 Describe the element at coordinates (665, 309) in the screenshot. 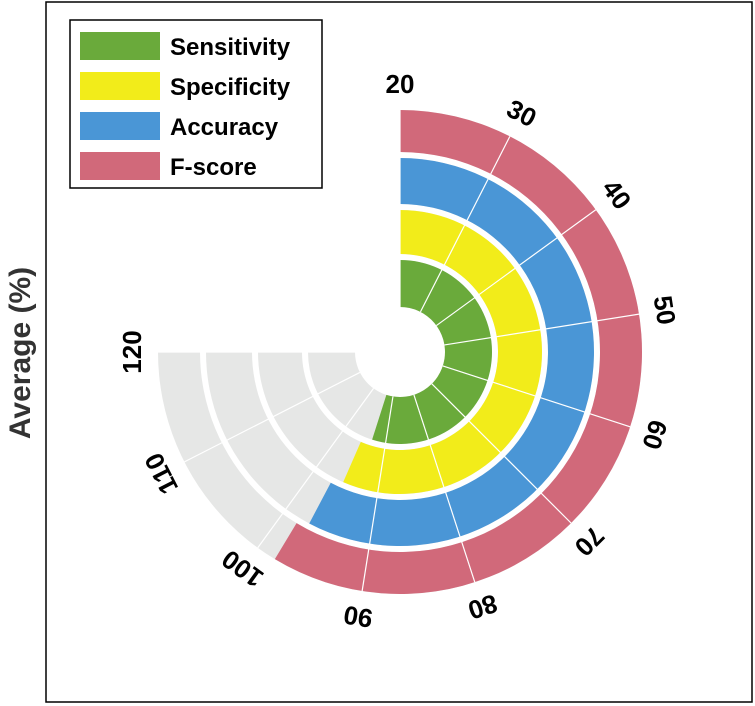

I see `tick-label-50: 50` at that location.